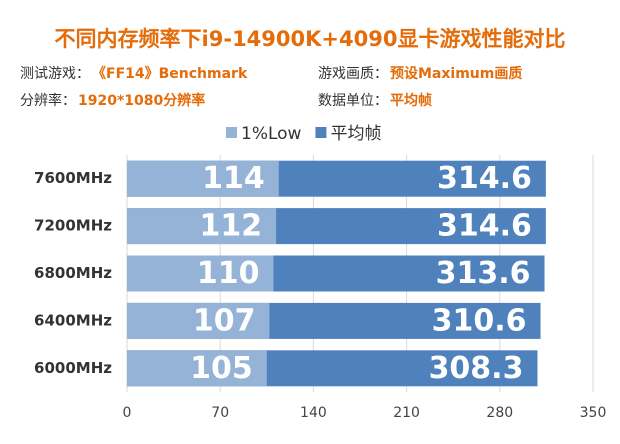  I want to click on info-label: 分辨率：, so click(48, 100).